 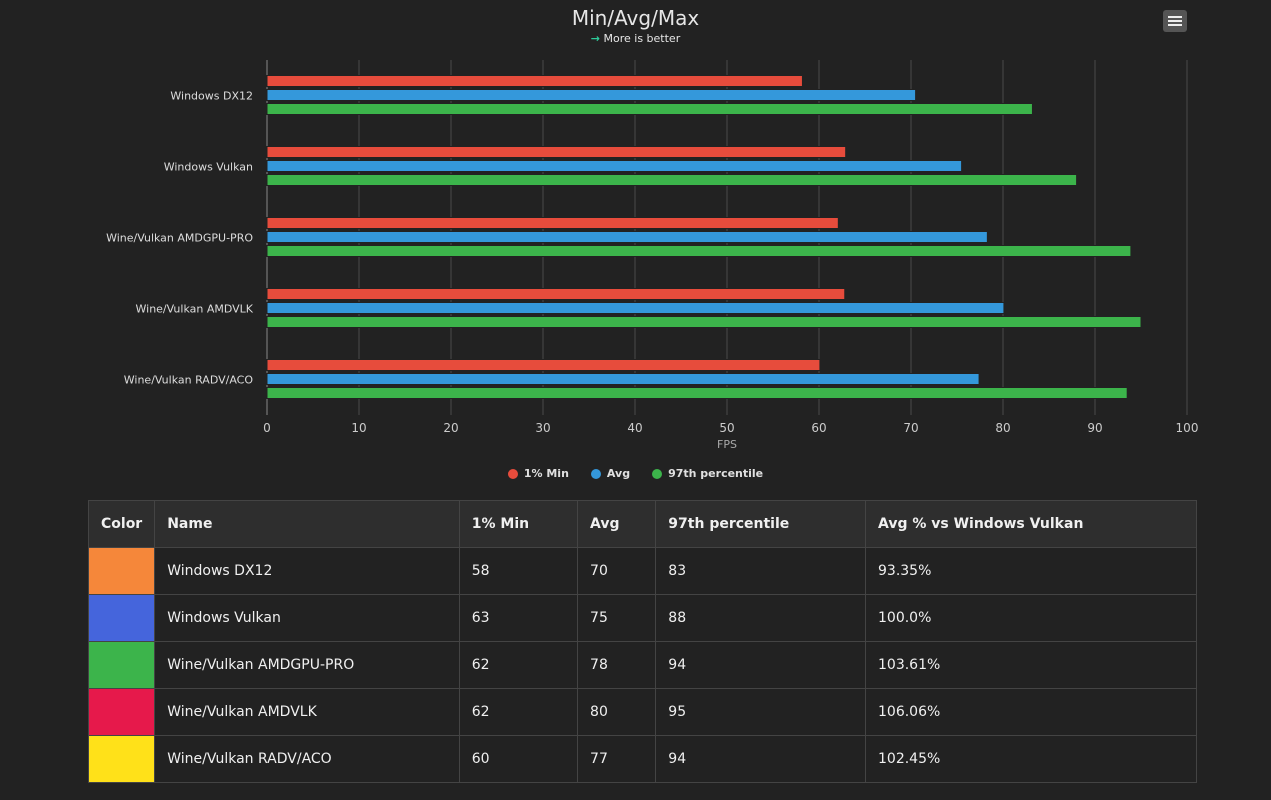 I want to click on cell-name: Windows Vulkan, so click(x=307, y=618).